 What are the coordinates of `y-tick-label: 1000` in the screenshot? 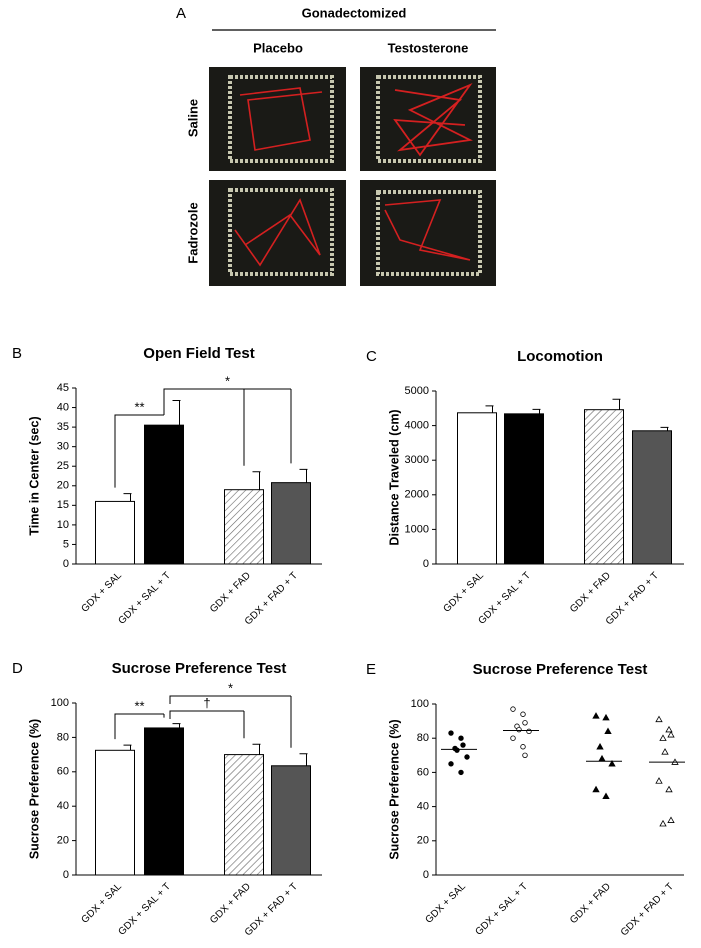 It's located at (417, 529).